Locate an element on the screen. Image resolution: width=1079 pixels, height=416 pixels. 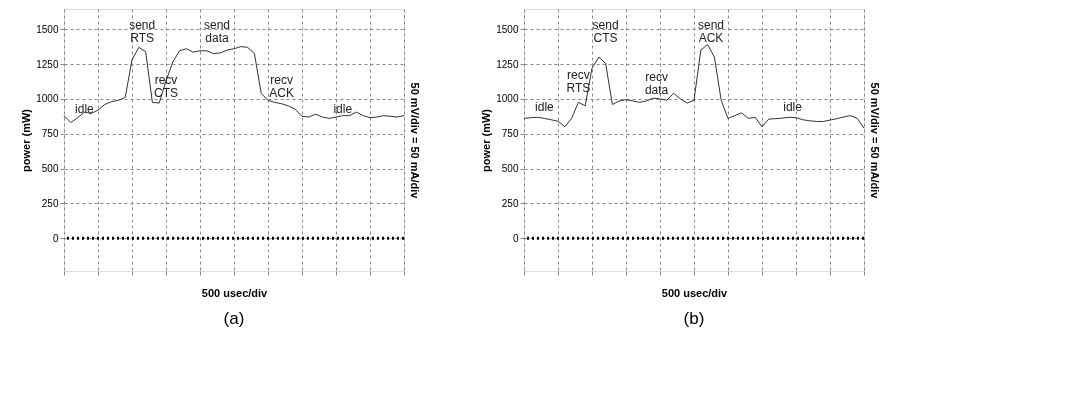
annotation: send RTS is located at coordinates (142, 31).